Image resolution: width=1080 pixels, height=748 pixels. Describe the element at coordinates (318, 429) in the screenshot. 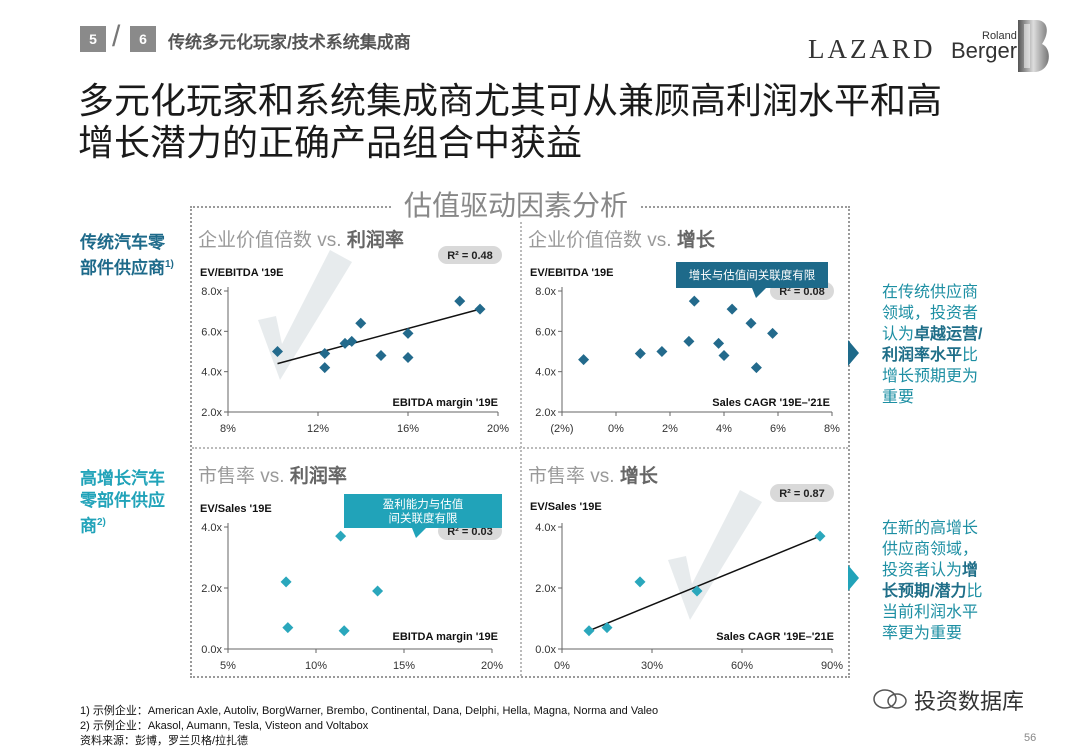

I see `x-tick-label: 12%` at that location.